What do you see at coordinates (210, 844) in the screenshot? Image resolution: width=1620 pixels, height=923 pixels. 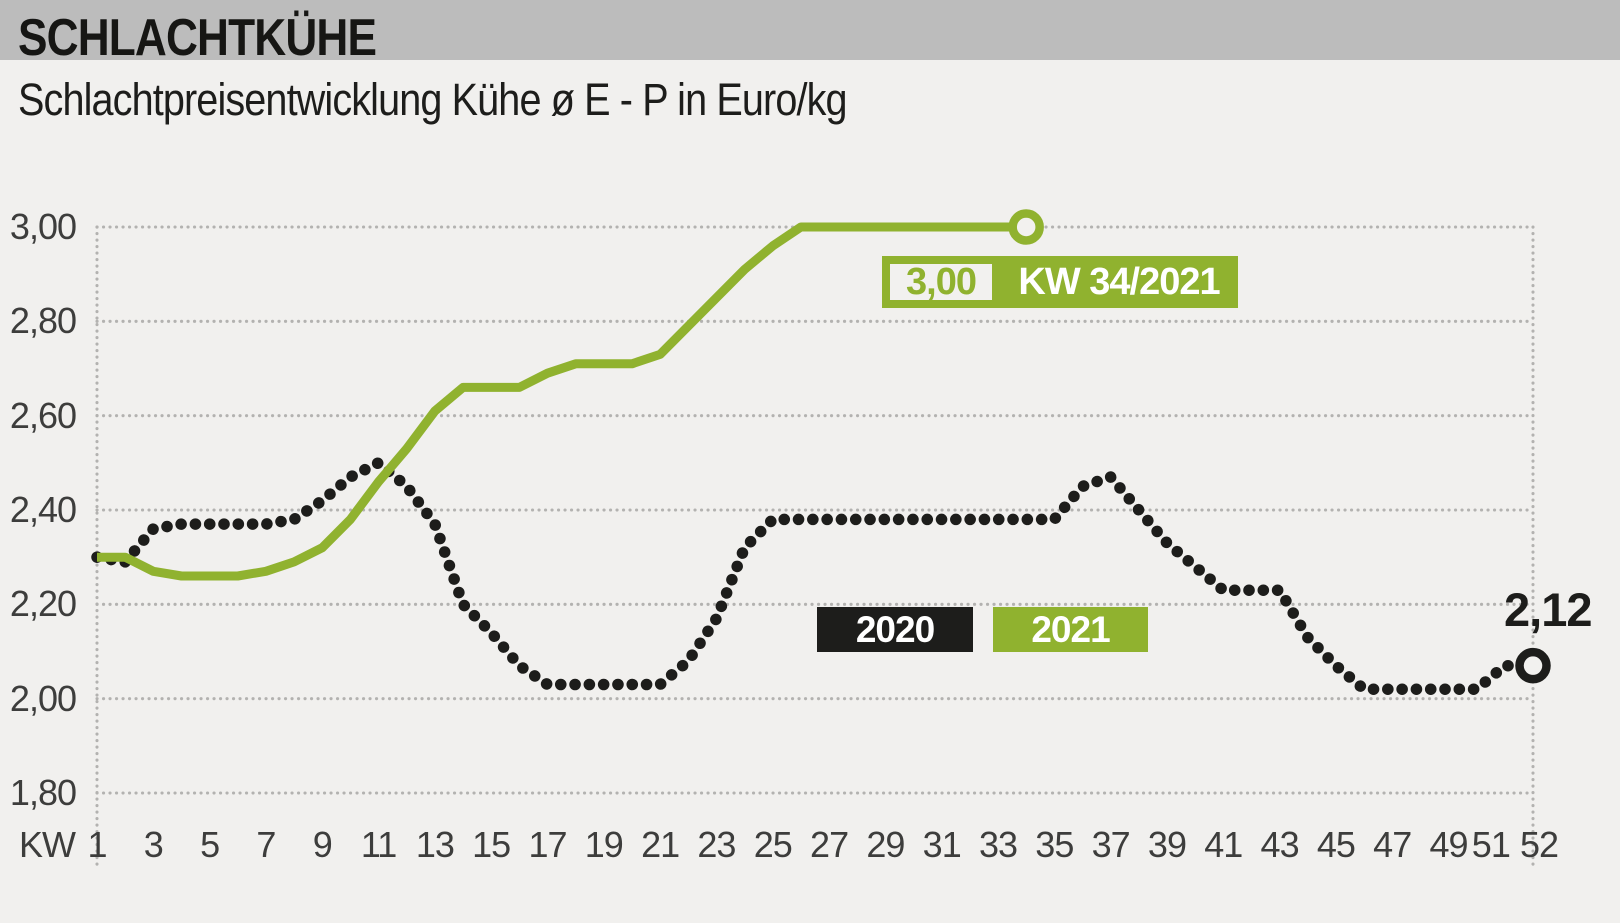 I see `x-axis-label: 5` at bounding box center [210, 844].